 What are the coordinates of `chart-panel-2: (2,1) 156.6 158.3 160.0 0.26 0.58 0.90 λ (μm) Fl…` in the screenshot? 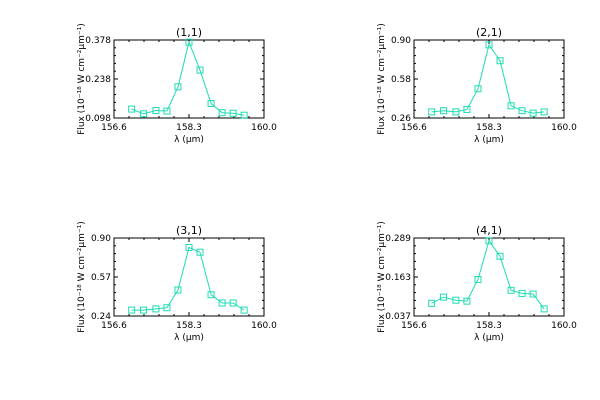 It's located at (477, 84).